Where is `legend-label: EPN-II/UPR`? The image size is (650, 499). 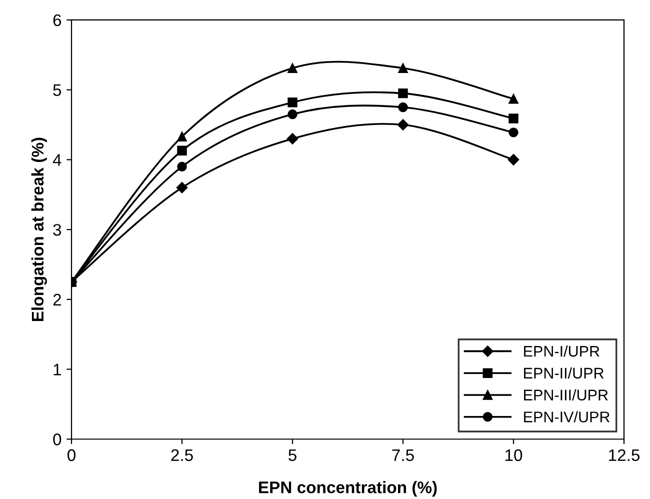 legend-label: EPN-II/UPR is located at coordinates (564, 373).